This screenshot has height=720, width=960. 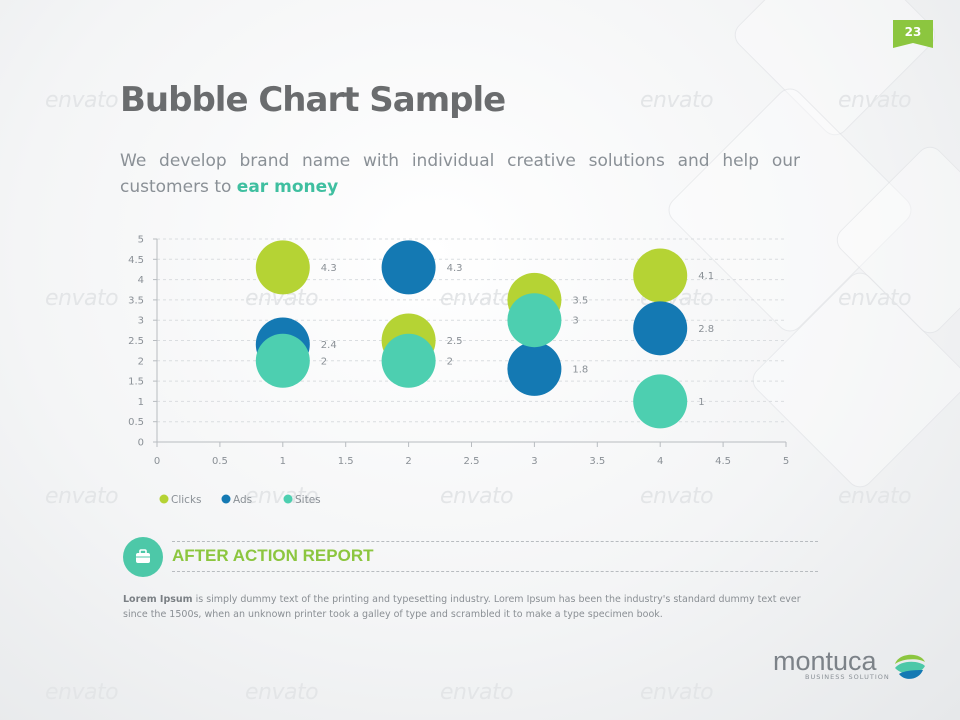 What do you see at coordinates (141, 321) in the screenshot?
I see `y-tick-label: 3` at bounding box center [141, 321].